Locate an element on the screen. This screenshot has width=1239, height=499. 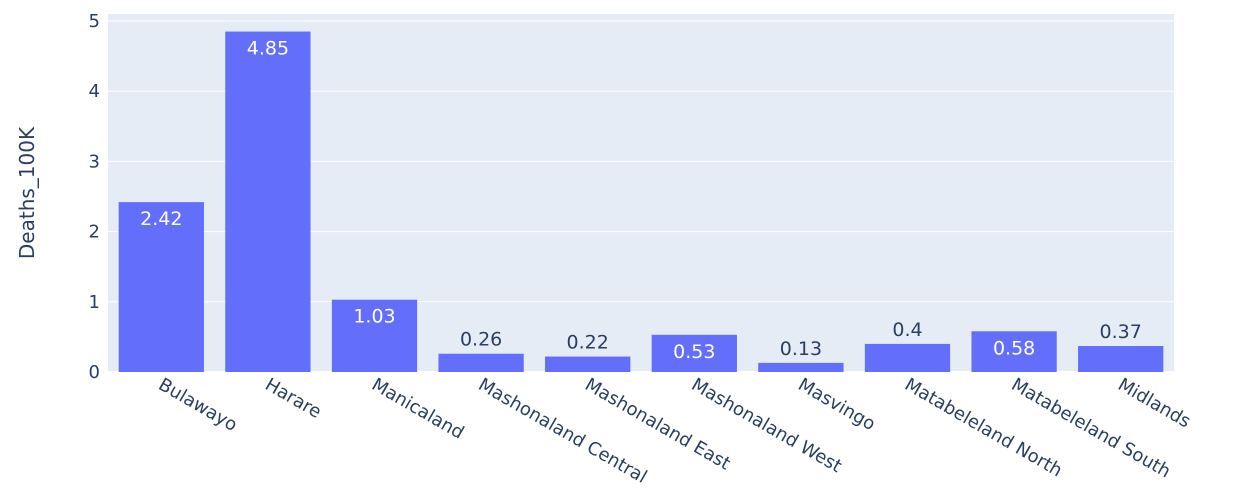
x-tick-label: Mashonaland Central is located at coordinates (563, 431).